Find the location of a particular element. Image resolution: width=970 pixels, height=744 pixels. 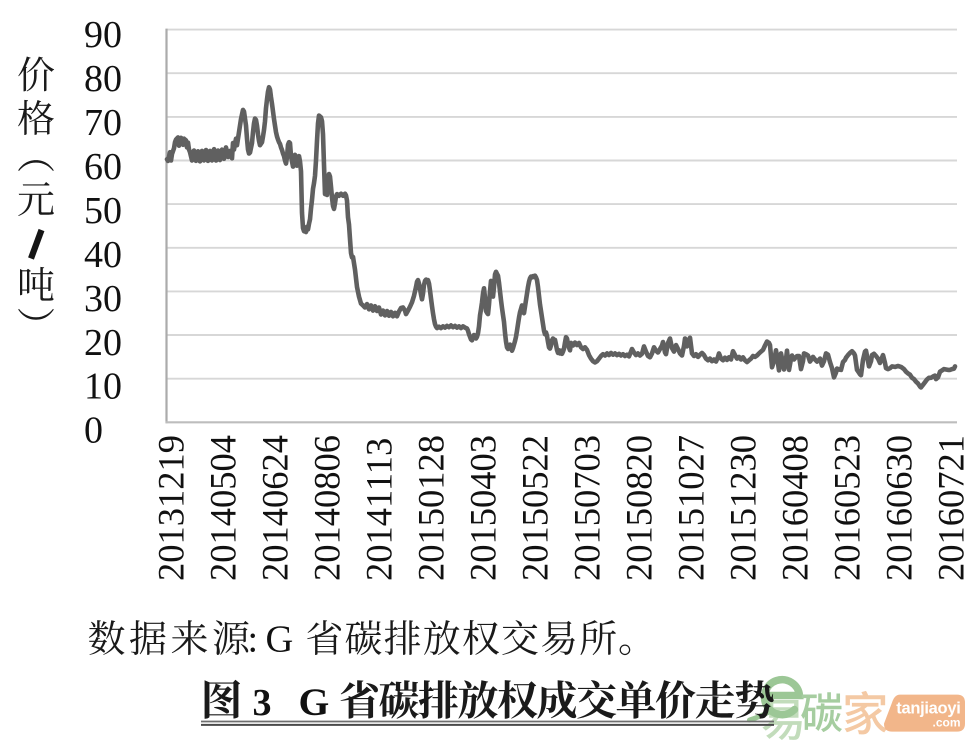

svg-text: tanjiaoyi is located at coordinates (928, 709).